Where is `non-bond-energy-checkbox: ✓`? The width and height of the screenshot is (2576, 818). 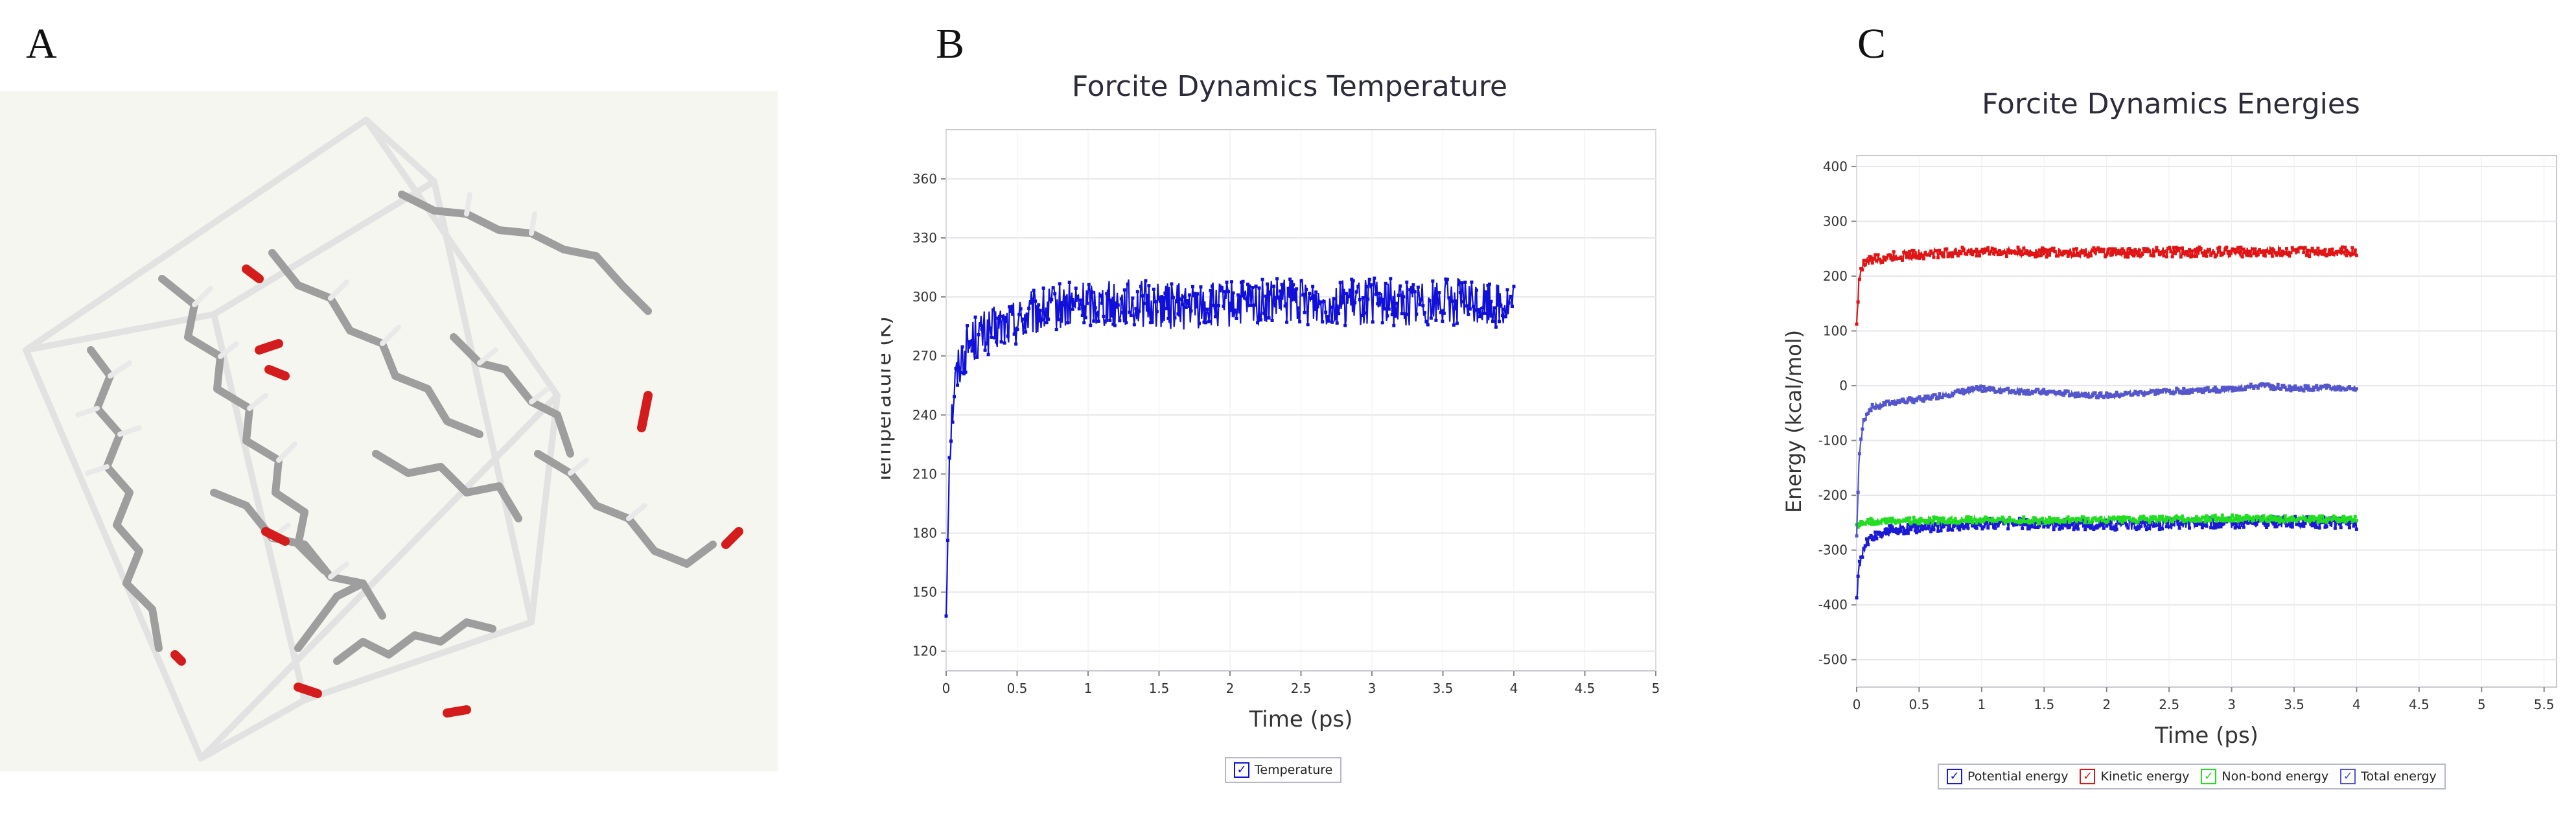
non-bond-energy-checkbox: ✓ is located at coordinates (2209, 776).